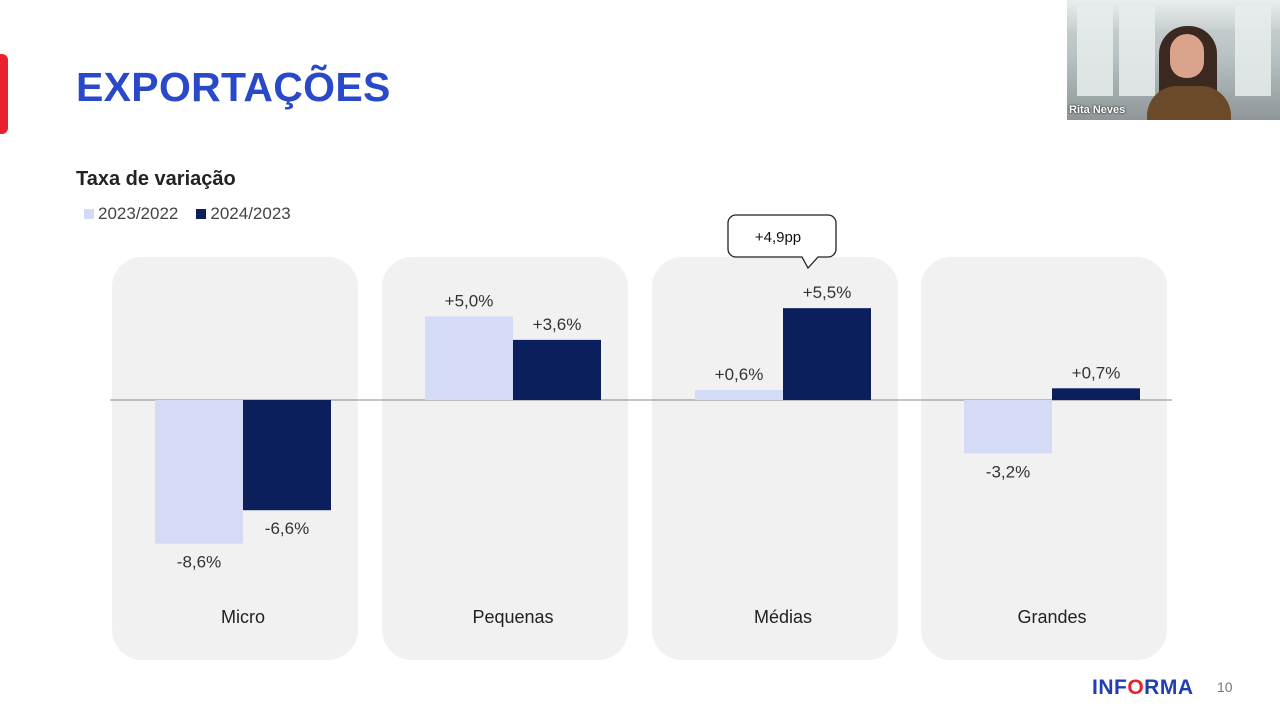 This screenshot has height=720, width=1280. I want to click on informa-logo: INFORMA, so click(1143, 688).